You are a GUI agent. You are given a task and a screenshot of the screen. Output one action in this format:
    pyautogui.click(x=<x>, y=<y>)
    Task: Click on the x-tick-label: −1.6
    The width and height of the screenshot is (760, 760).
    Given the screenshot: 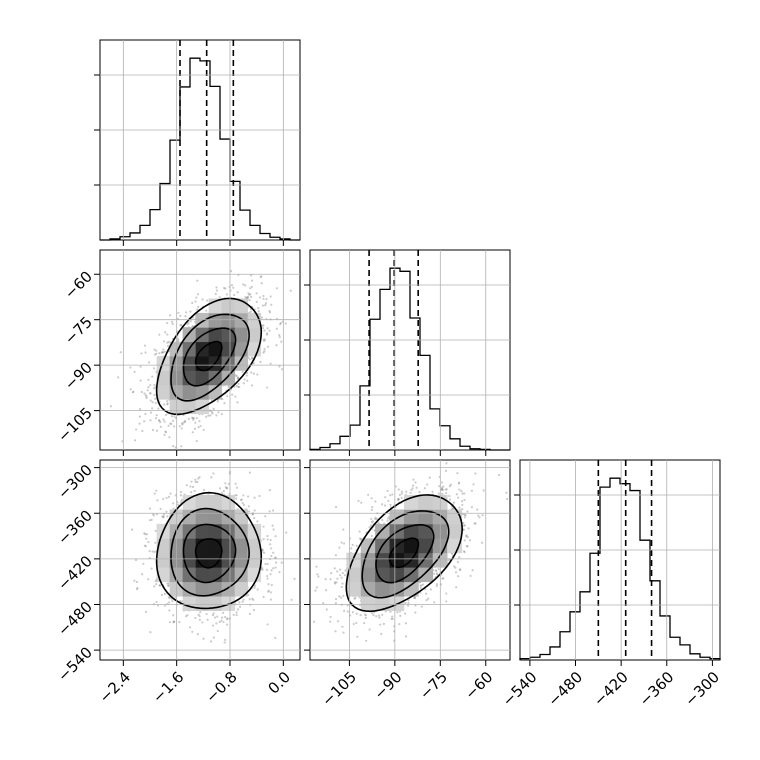 What is the action you would take?
    pyautogui.click(x=168, y=687)
    